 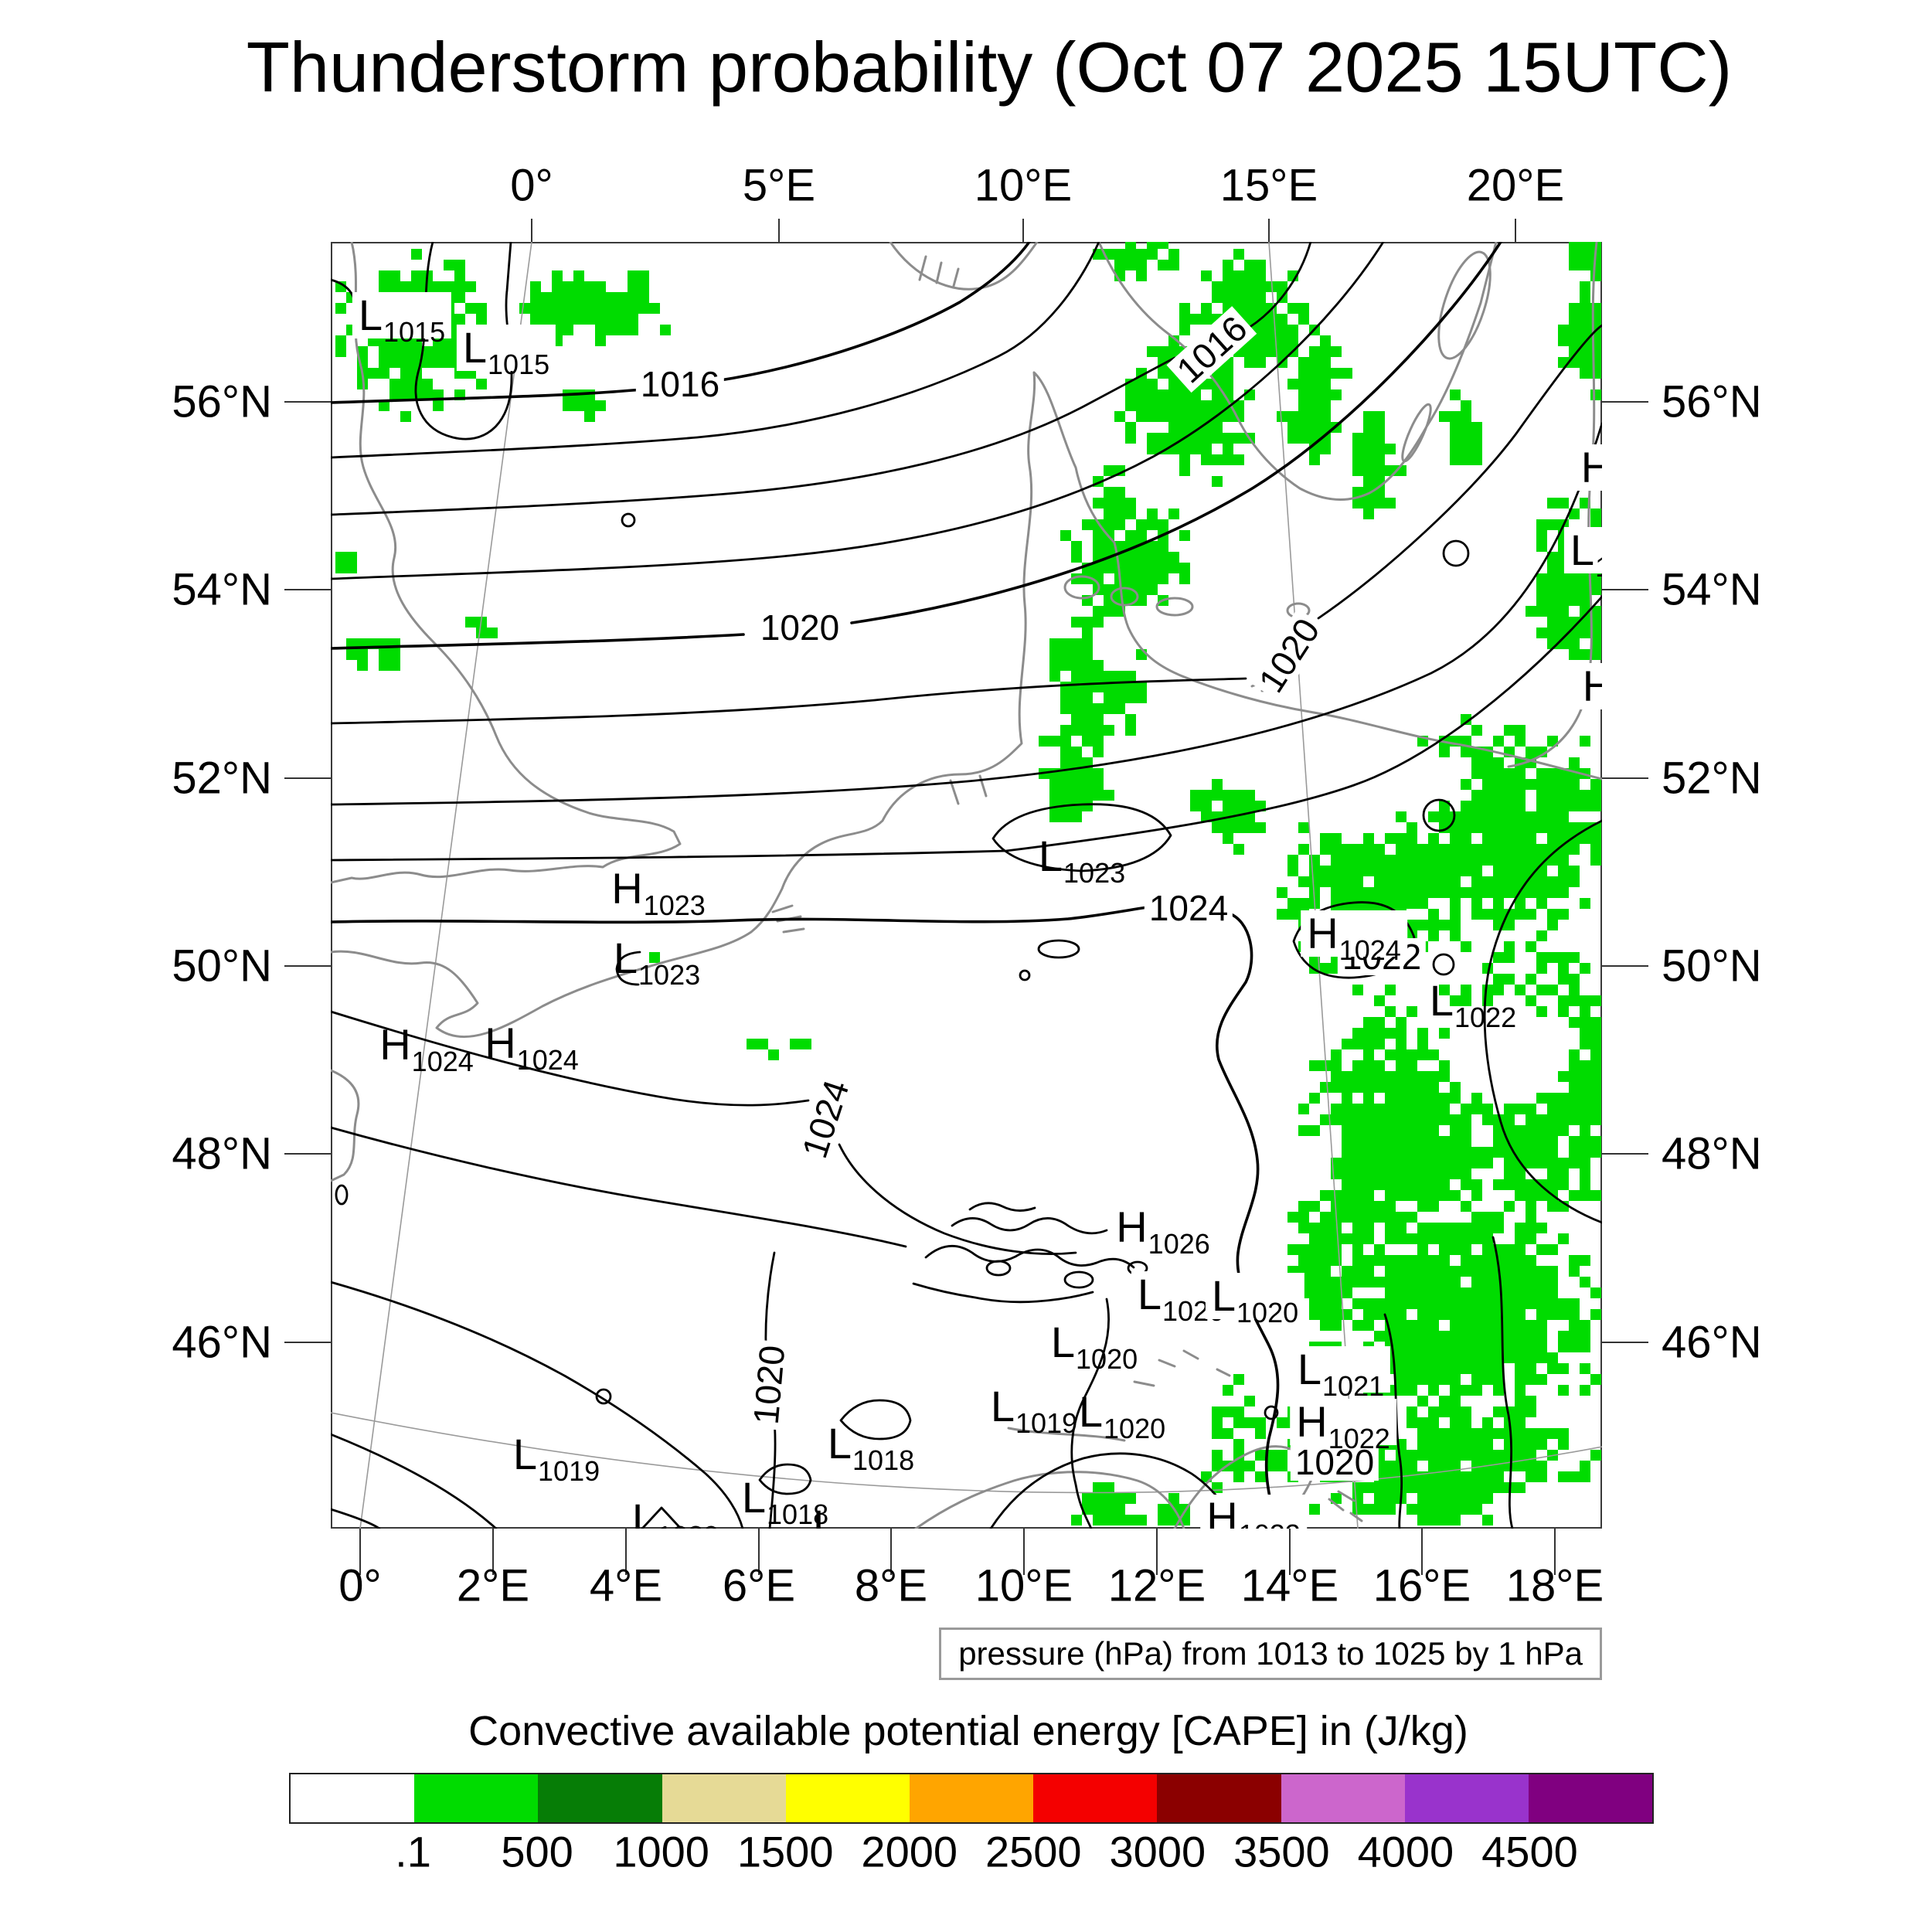 I want to click on pressure-center-h1024: H1024, so click(x=532, y=1047).